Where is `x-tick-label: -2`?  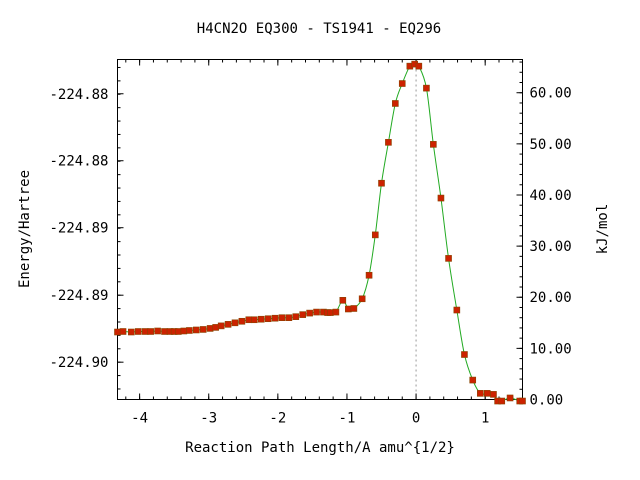
x-tick-label: -2 is located at coordinates (277, 419).